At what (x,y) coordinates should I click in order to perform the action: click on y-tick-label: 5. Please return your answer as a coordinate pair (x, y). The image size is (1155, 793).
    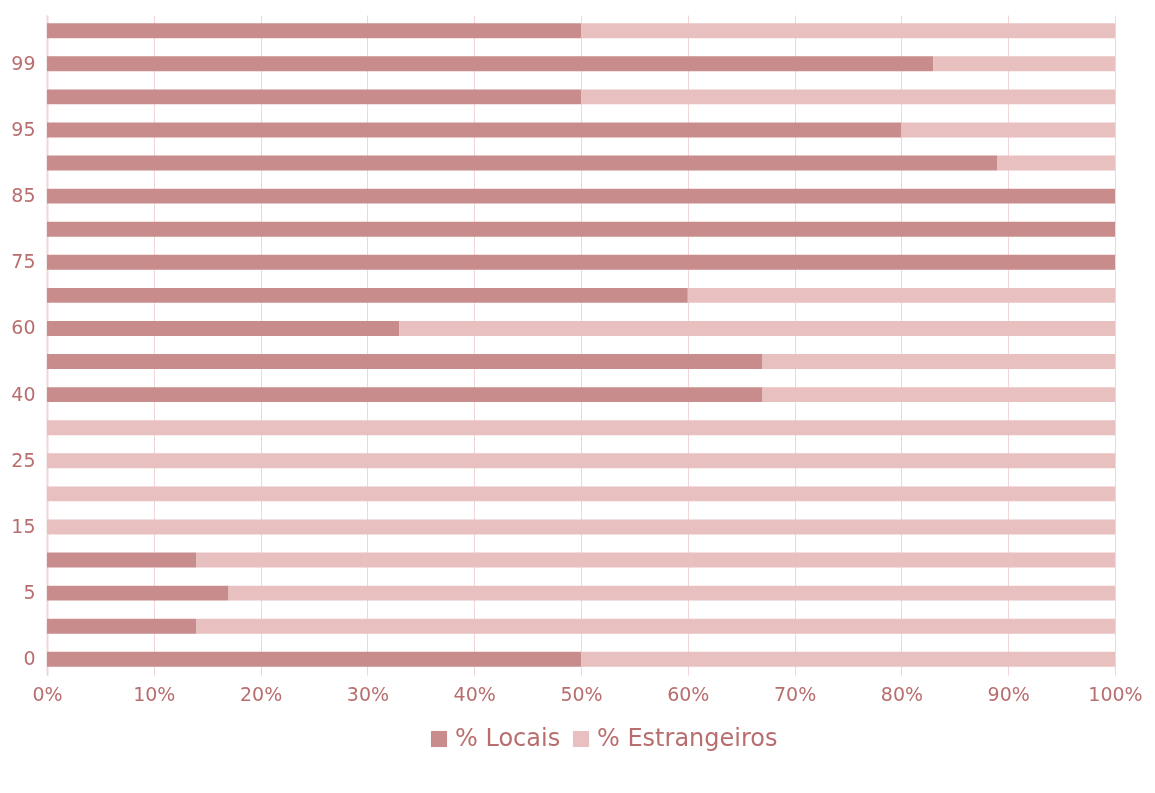
    Looking at the image, I should click on (29, 592).